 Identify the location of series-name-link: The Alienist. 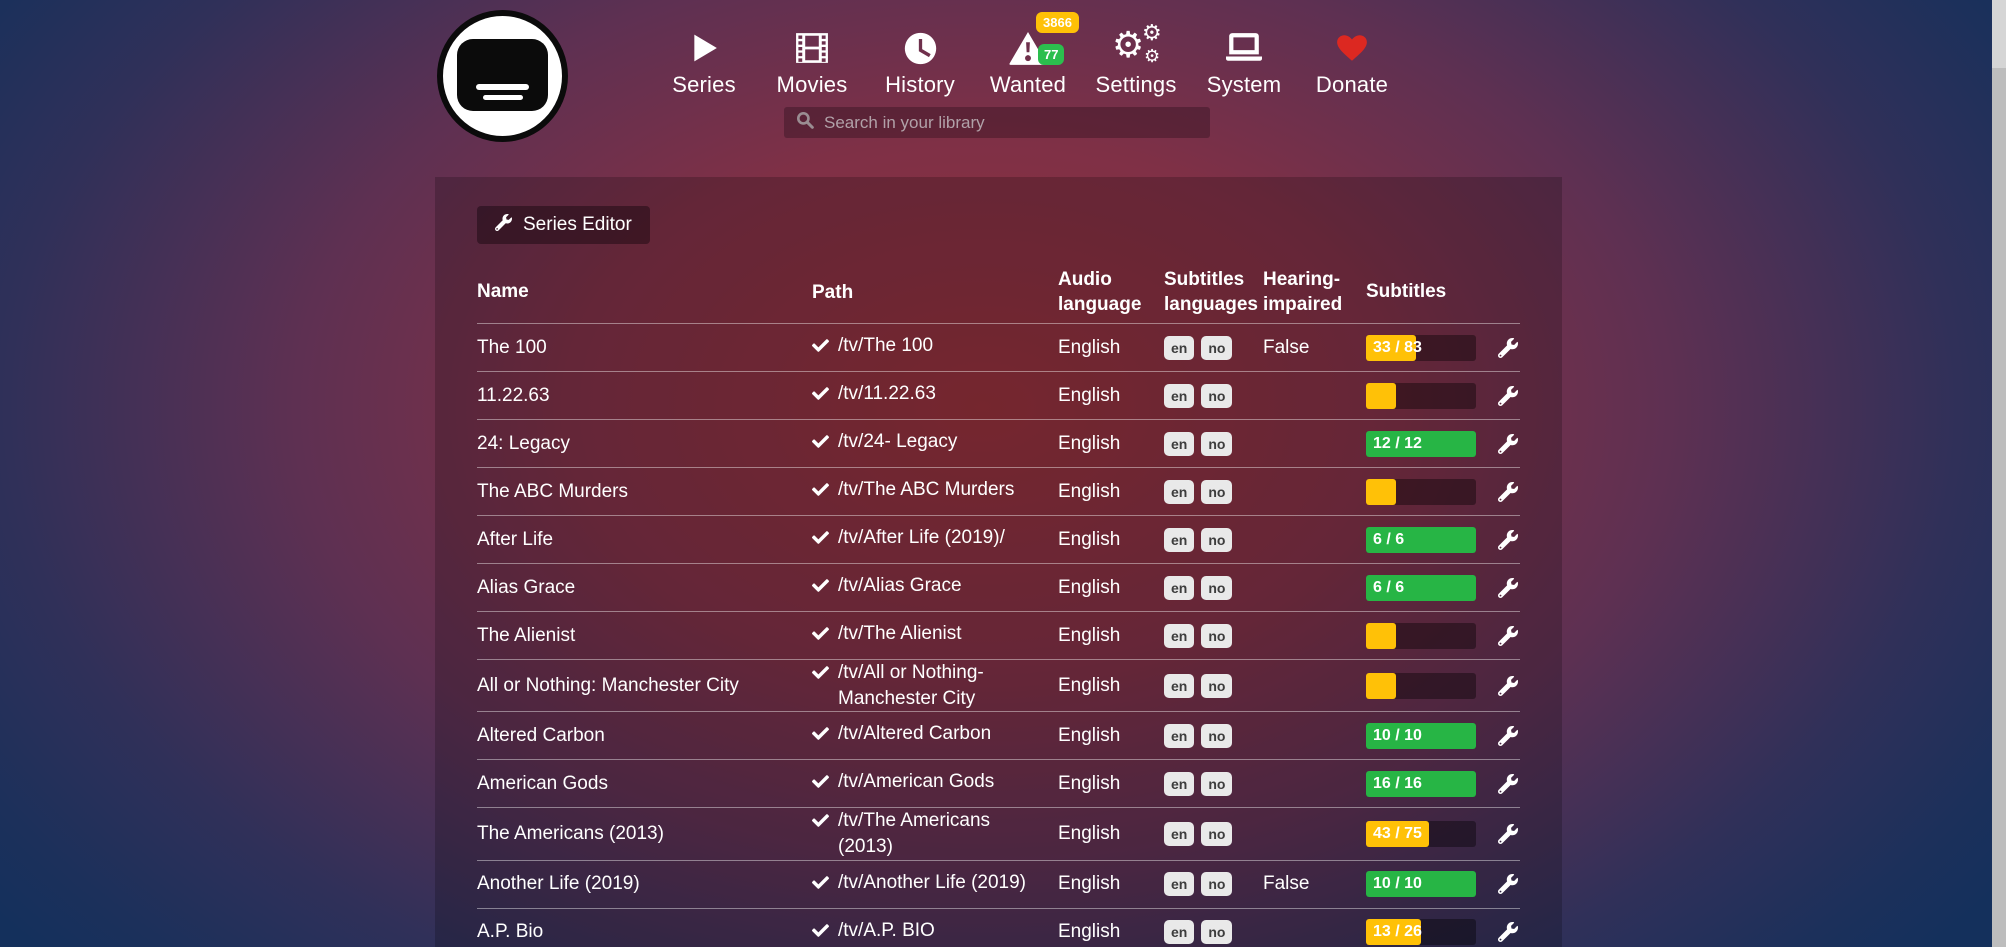
(526, 635).